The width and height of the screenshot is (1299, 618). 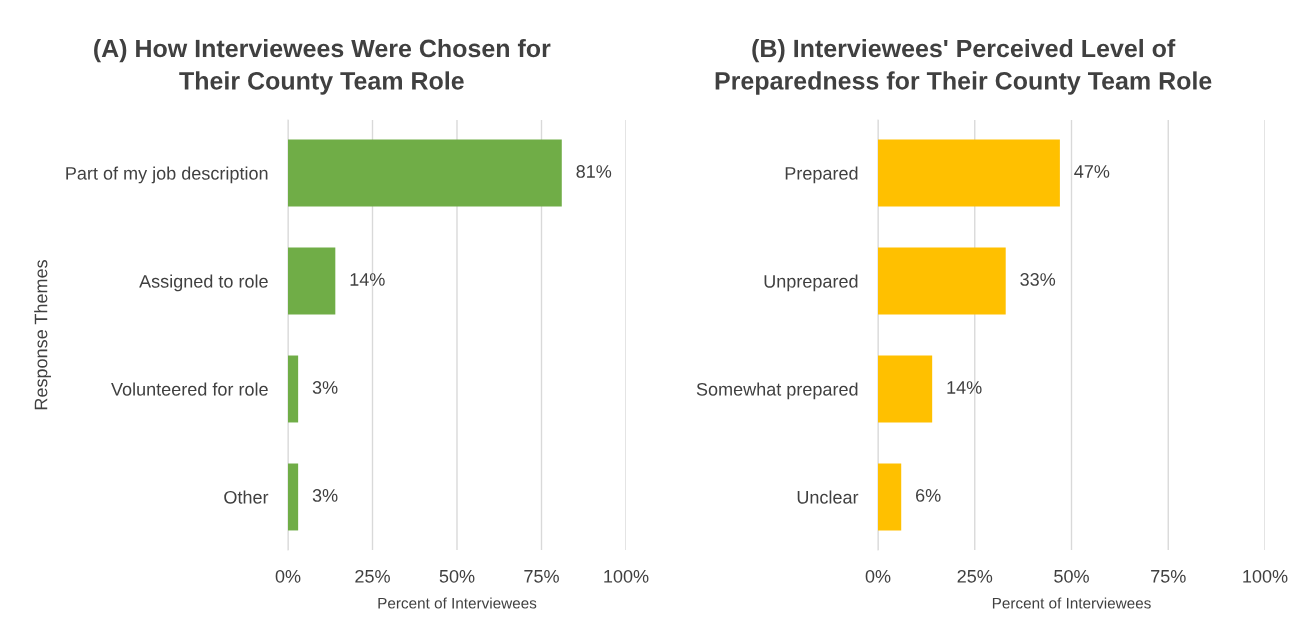 What do you see at coordinates (167, 175) in the screenshot?
I see `y-tick-label: Part of my job description` at bounding box center [167, 175].